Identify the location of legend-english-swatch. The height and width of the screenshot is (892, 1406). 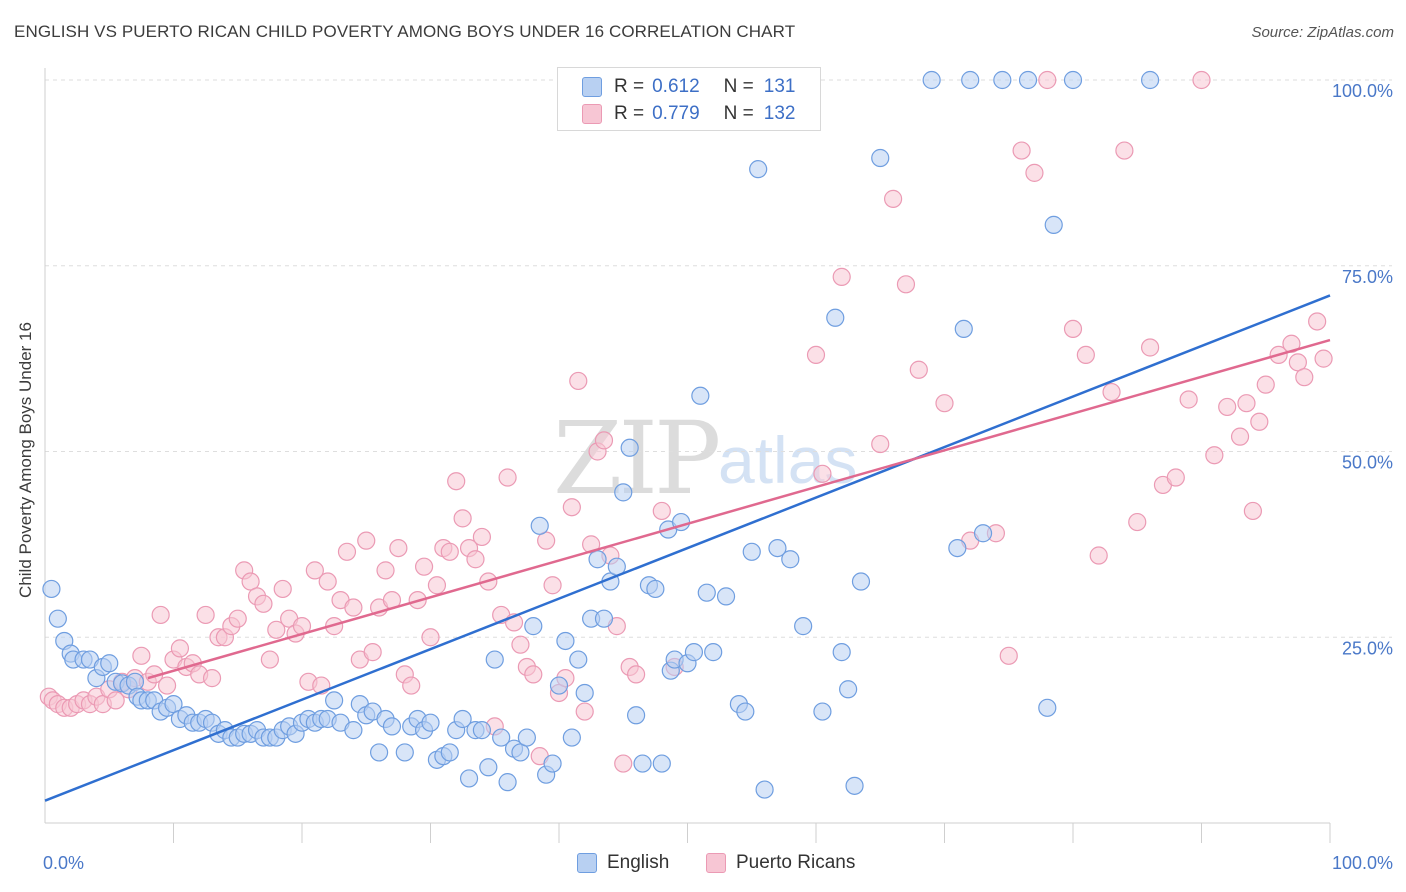
(587, 863).